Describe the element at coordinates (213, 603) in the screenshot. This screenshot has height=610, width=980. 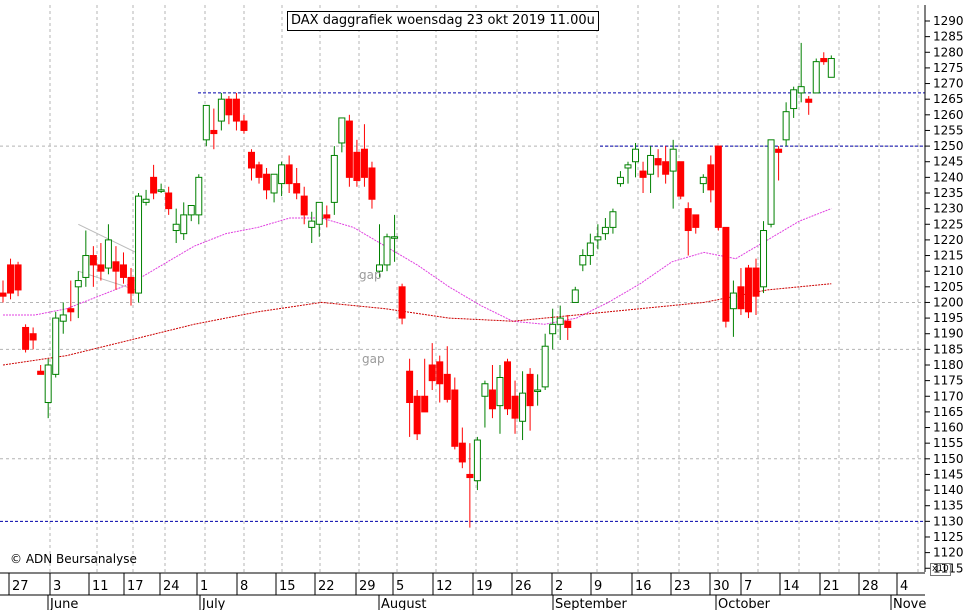
I see `x-month-label: July` at that location.